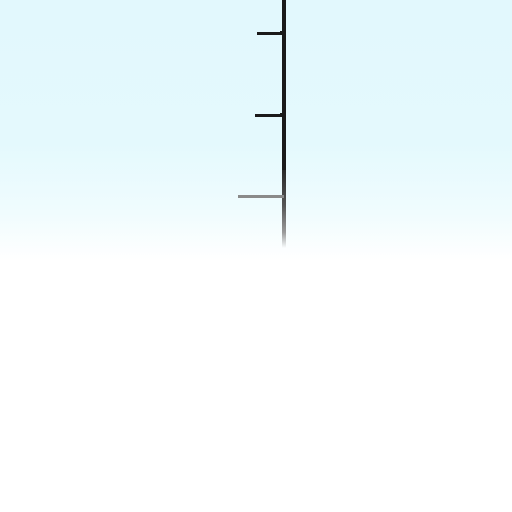 Image resolution: width=512 pixels, height=512 pixels. What do you see at coordinates (282, 33) in the screenshot?
I see `branch-joint-top` at bounding box center [282, 33].